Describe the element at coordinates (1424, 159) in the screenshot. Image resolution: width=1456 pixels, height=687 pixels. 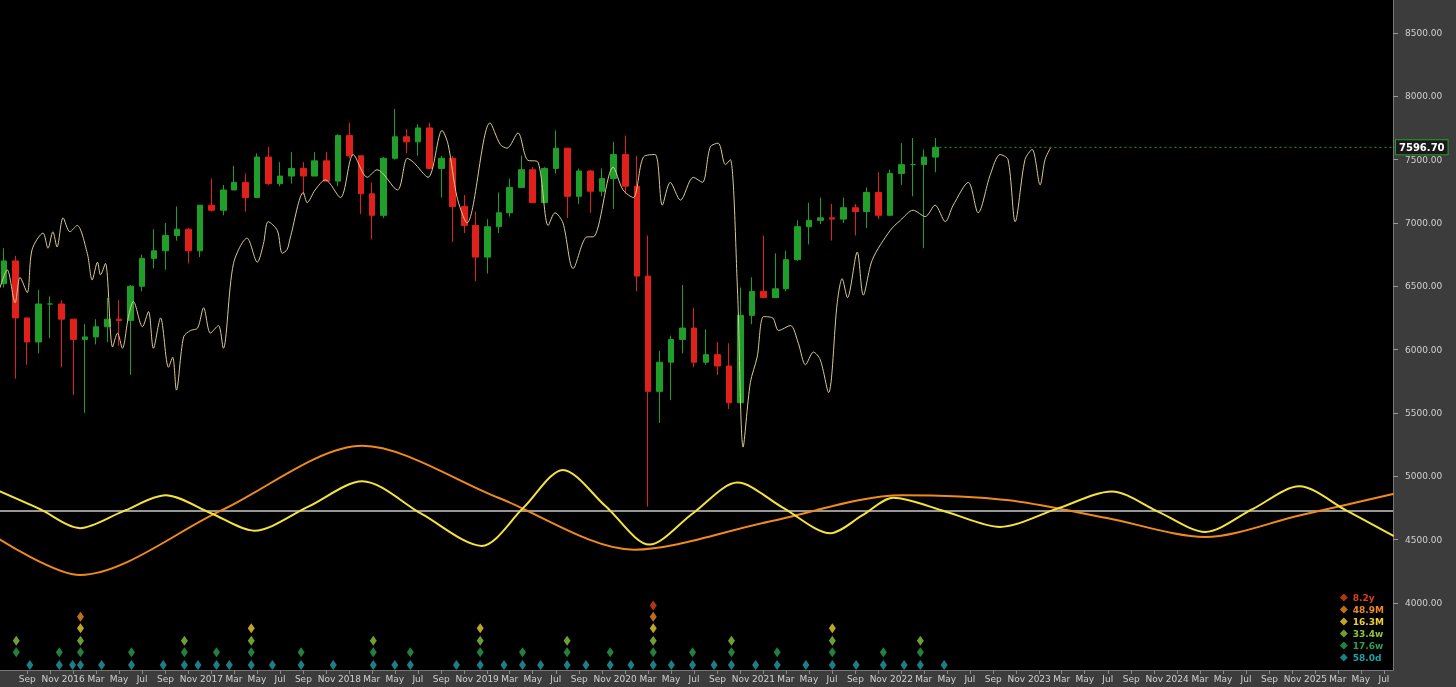
I see `y-tick-label: 7500.00` at that location.